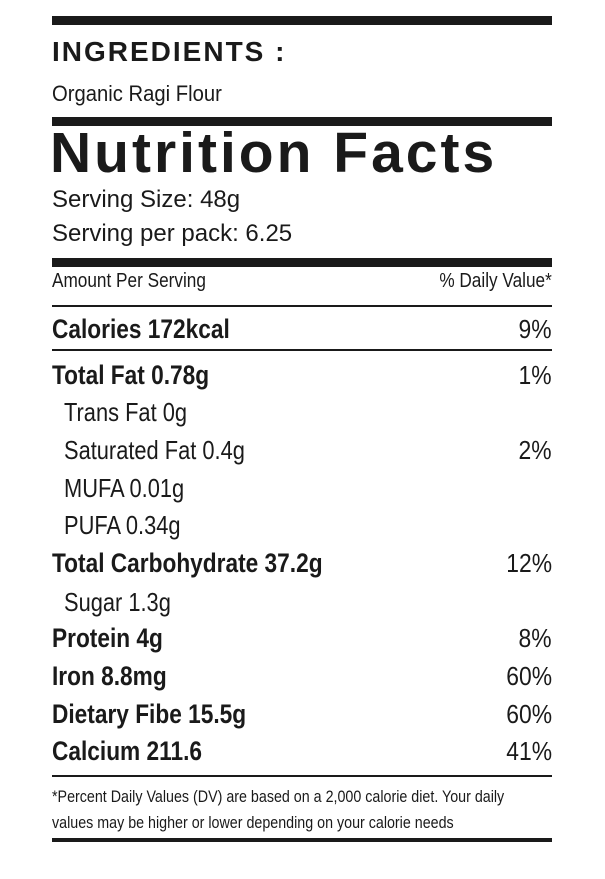 The width and height of the screenshot is (605, 879). I want to click on nutrient-row-iron: Iron 8.8mg 60%, so click(302, 677).